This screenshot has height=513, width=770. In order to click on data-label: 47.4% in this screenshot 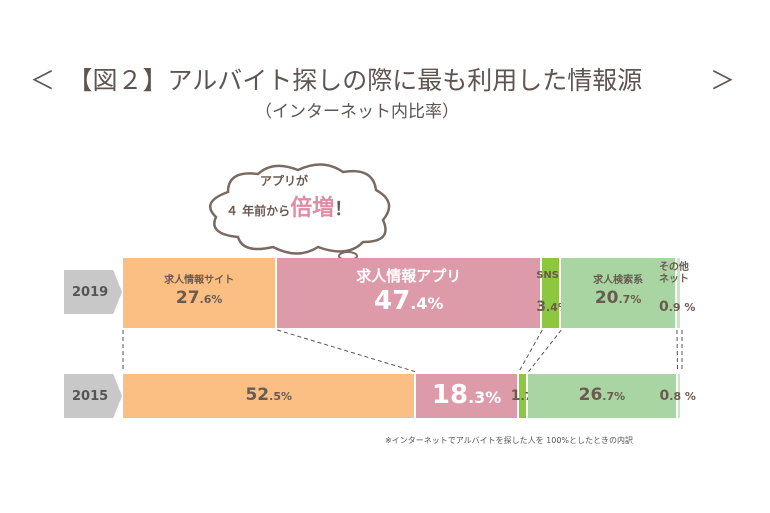, I will do `click(409, 300)`.